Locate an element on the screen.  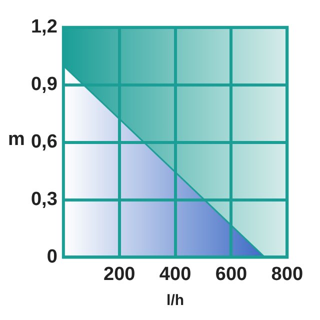
x-tick-label: 800 is located at coordinates (287, 274).